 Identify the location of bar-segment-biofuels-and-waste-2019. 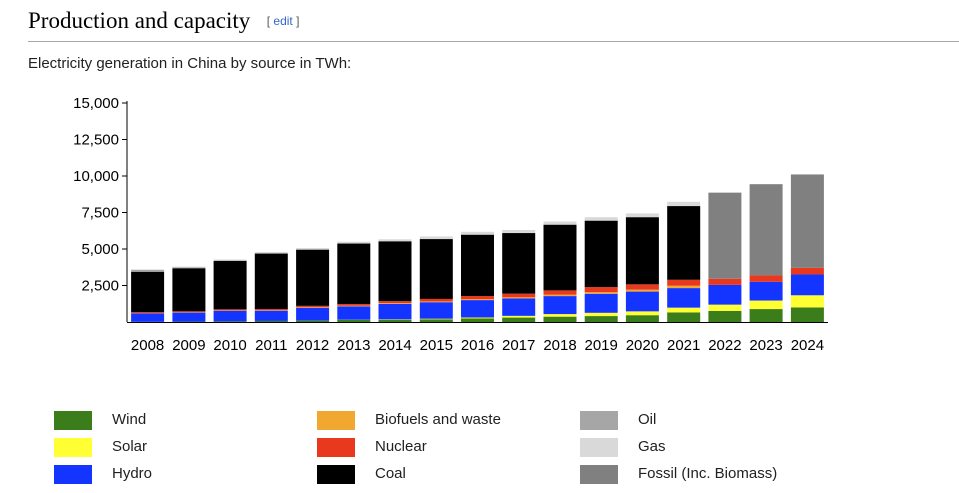
(601, 293).